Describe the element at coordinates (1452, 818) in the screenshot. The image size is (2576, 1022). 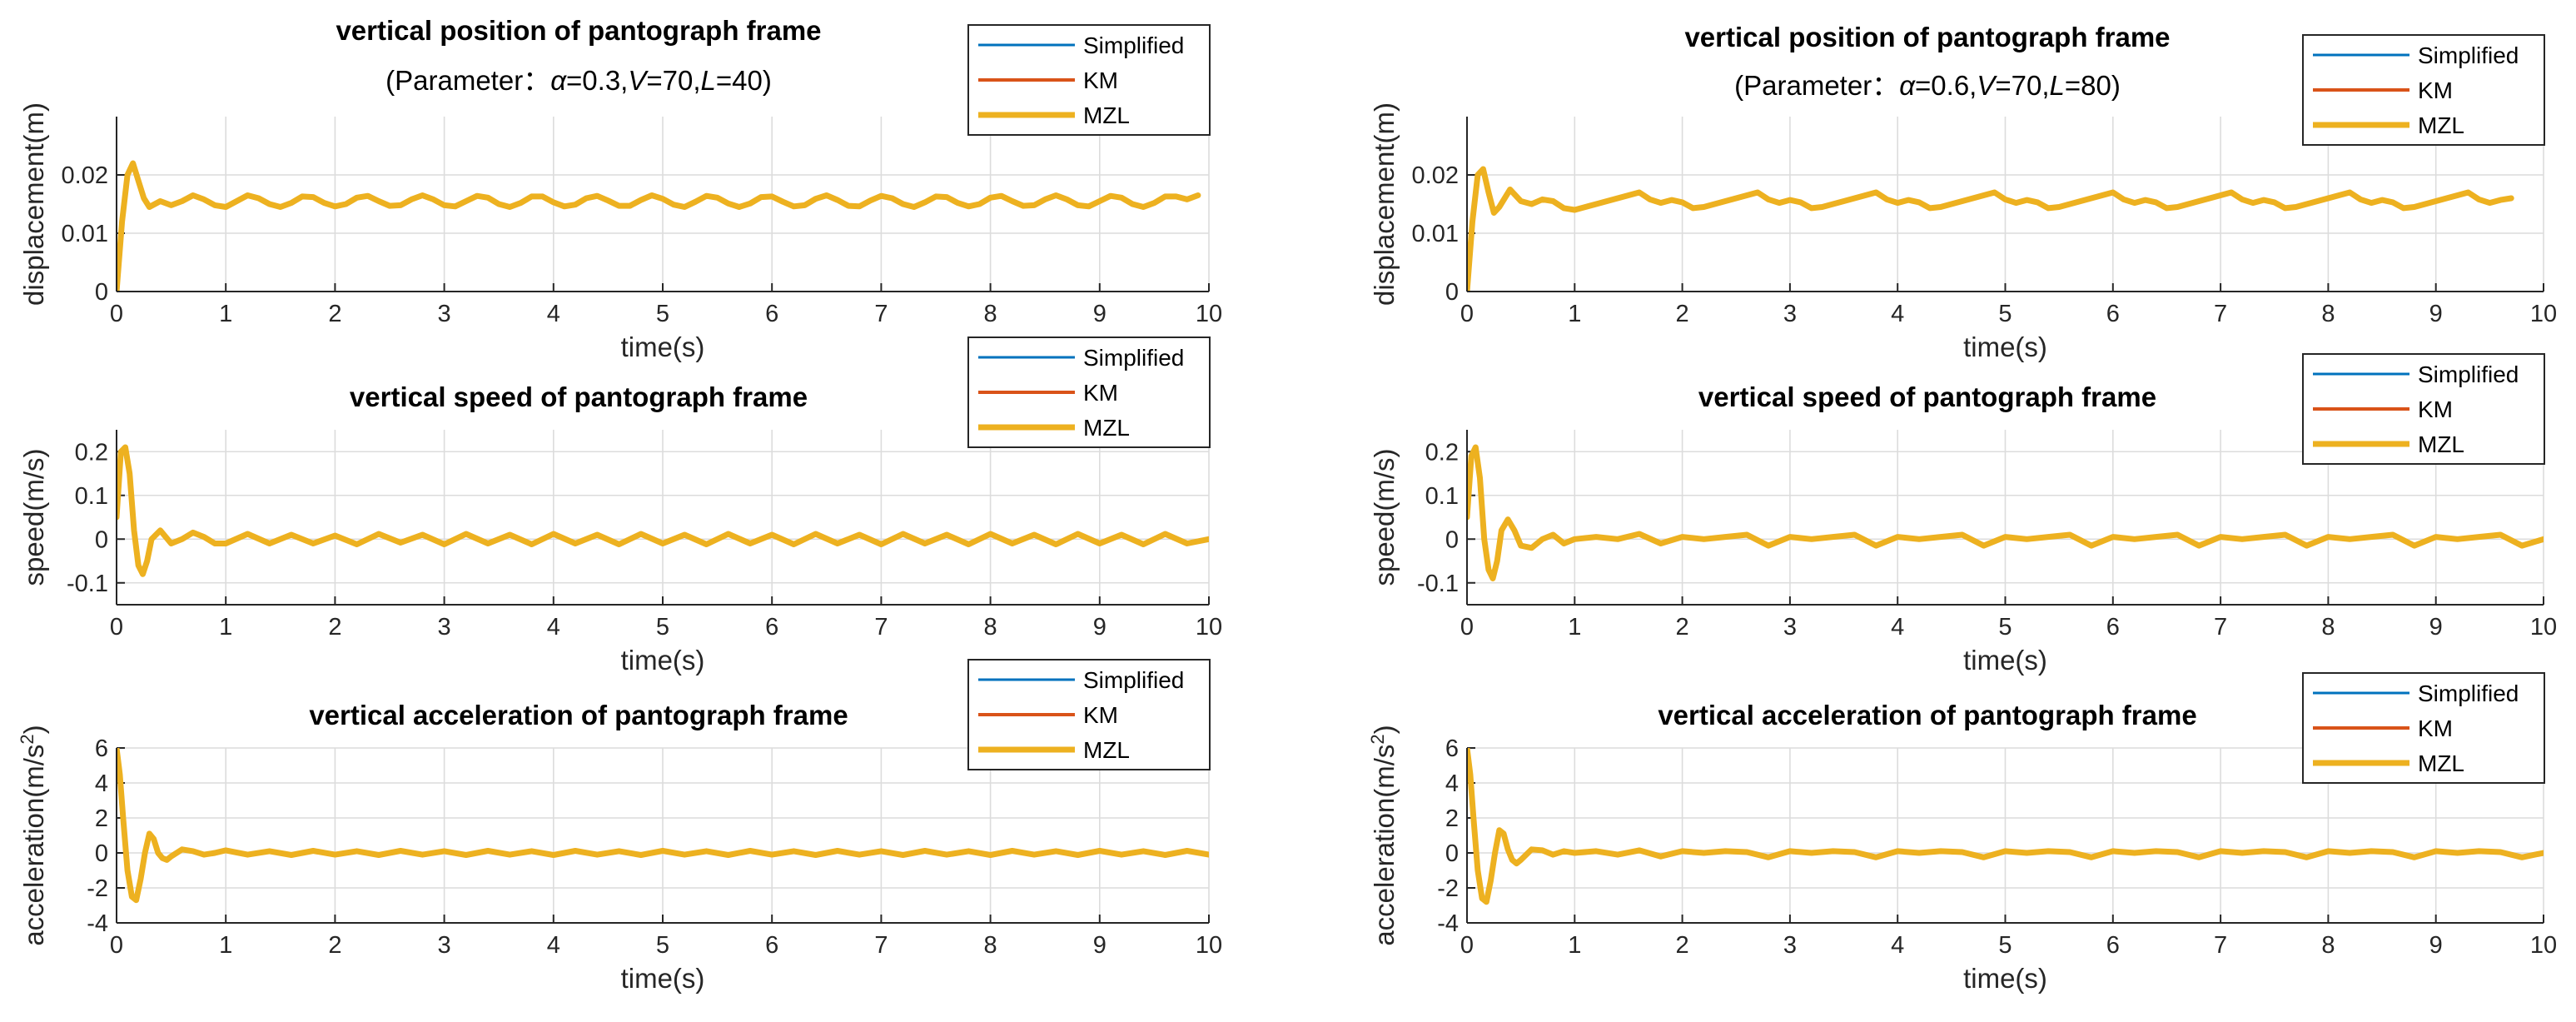
I see `y-tick-label: 2` at that location.